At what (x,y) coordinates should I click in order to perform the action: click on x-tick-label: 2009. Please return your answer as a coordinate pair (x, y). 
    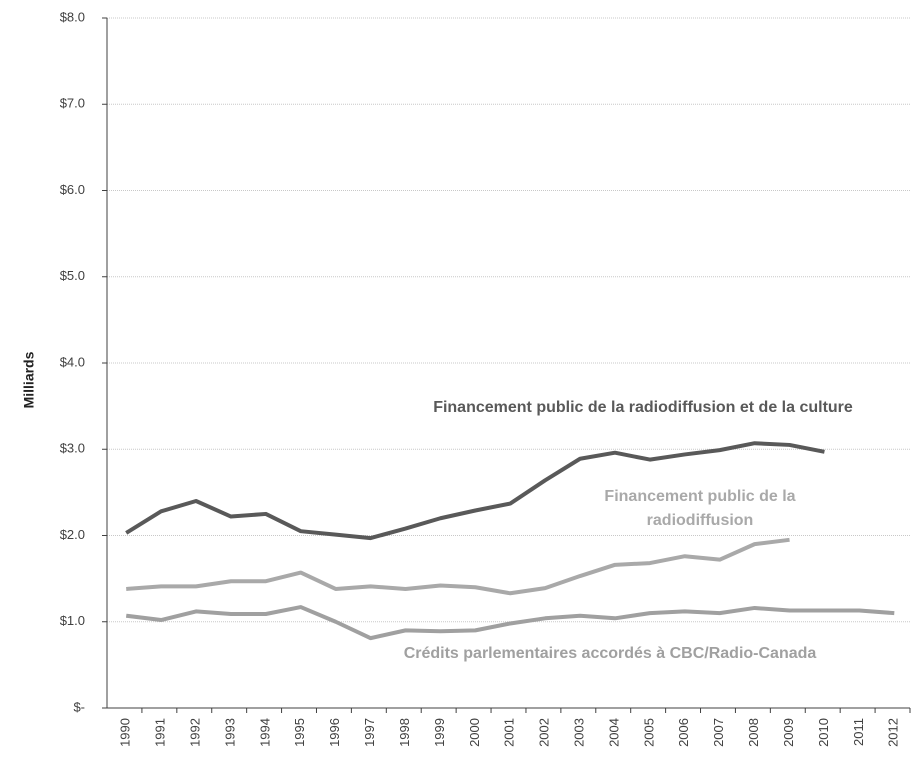
    Looking at the image, I should click on (788, 732).